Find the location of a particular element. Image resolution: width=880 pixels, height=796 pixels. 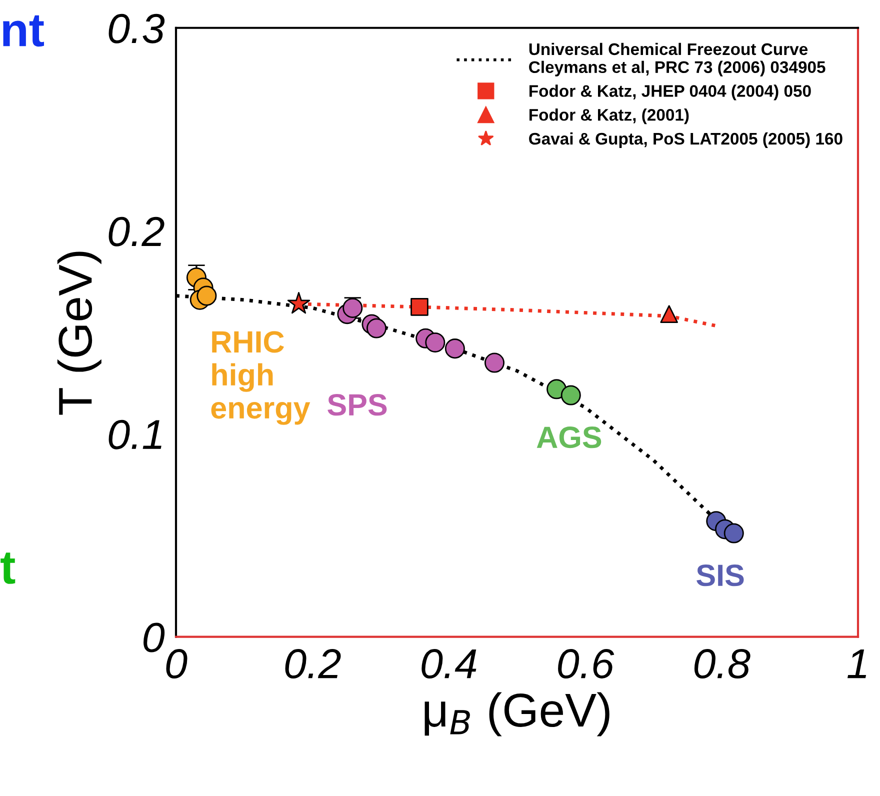

legend-label: Fodor & Katz, JHEP 0404 (2004) 050 is located at coordinates (670, 92).